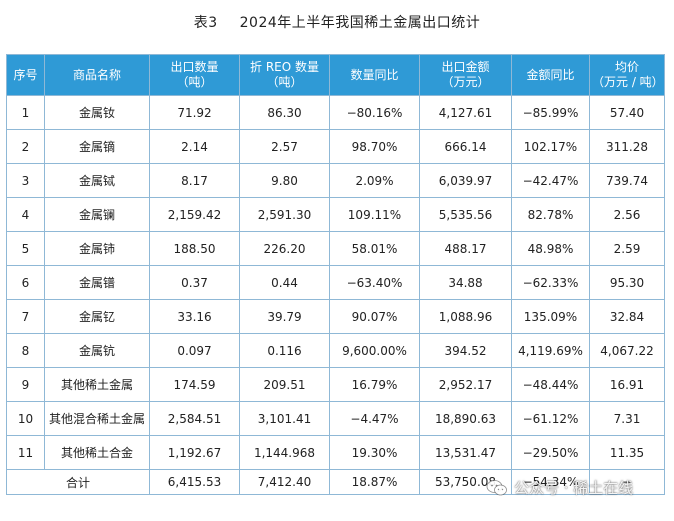 The image size is (674, 521). Describe the element at coordinates (374, 282) in the screenshot. I see `table-cell: −63.40%` at that location.